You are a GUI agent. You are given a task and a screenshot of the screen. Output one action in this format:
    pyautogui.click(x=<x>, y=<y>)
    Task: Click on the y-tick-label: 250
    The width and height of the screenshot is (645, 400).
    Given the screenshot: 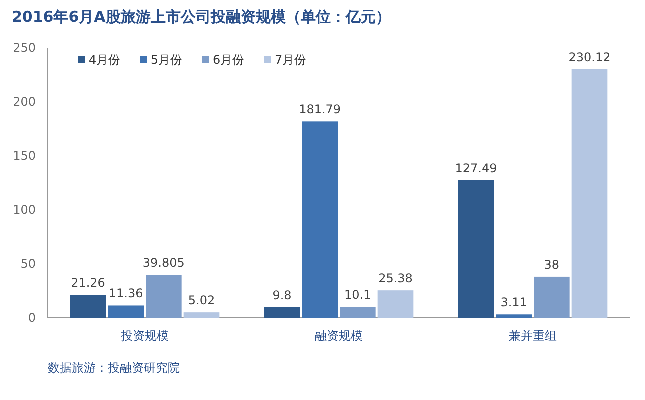 What is the action you would take?
    pyautogui.click(x=24, y=48)
    